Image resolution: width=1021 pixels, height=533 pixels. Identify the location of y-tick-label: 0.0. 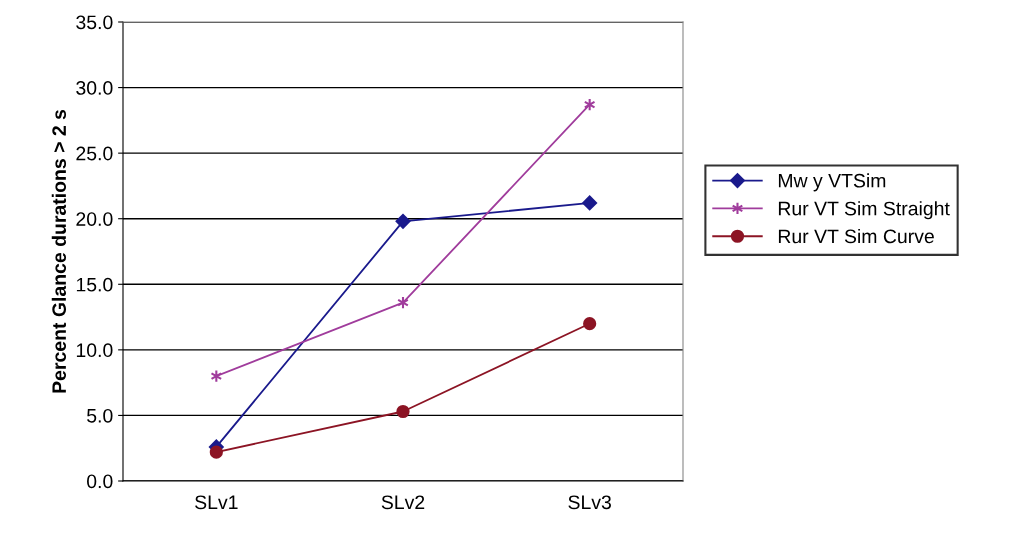
(100, 481).